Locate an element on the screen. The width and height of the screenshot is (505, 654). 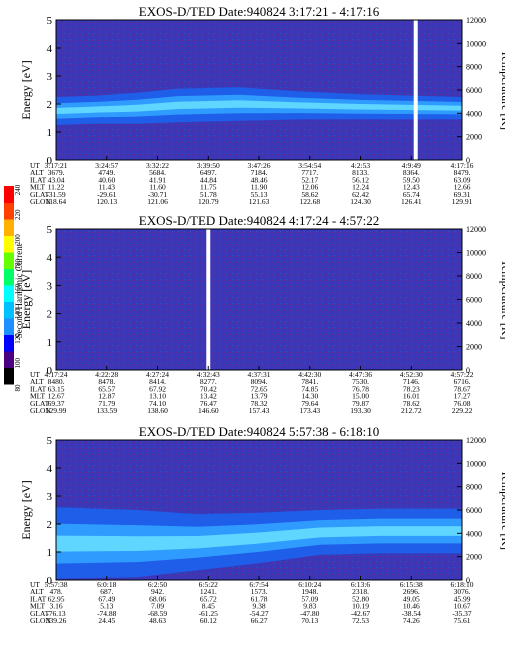
orbit-value: 1573. is located at coordinates (259, 591).